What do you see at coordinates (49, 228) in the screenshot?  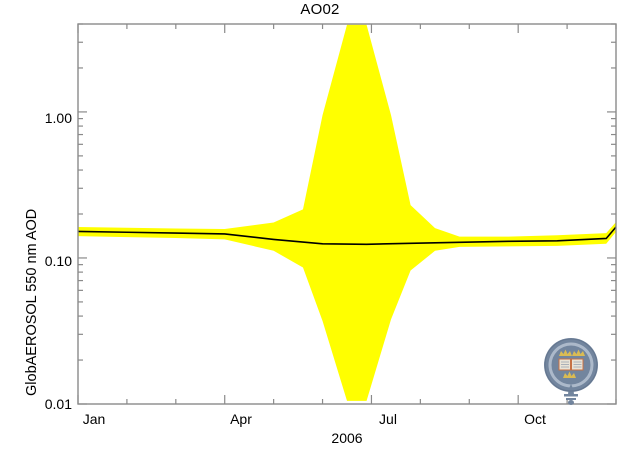 I see `y-axis-tick-labels: 1.00 0.10 0.01` at bounding box center [49, 228].